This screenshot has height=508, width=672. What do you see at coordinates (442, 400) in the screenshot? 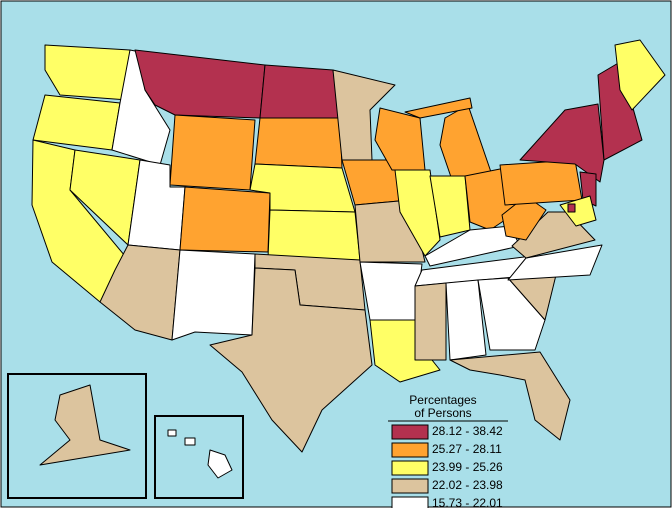
I see `legend-title: Percentages` at bounding box center [442, 400].